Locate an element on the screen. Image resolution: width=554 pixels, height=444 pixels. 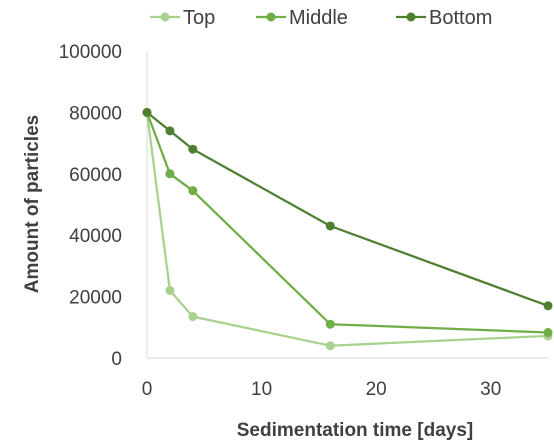
legend-marker-top is located at coordinates (165, 17).